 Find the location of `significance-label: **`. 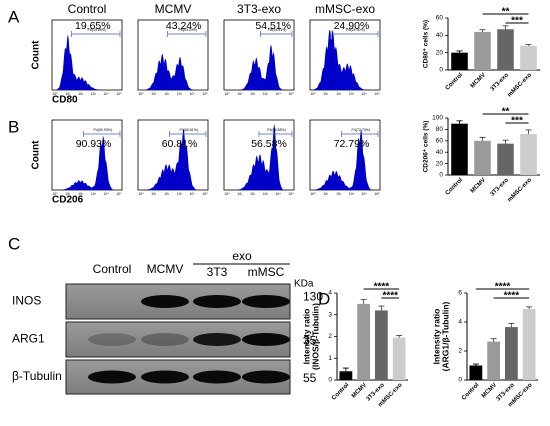

significance-label: ** is located at coordinates (506, 112).